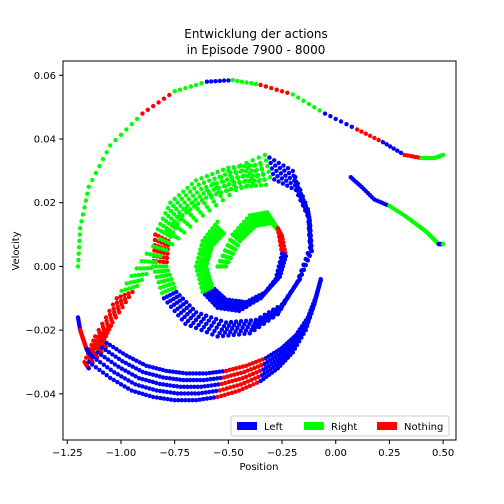 This screenshot has width=504, height=504. I want to click on y-tick-label: 0.00, so click(45, 267).